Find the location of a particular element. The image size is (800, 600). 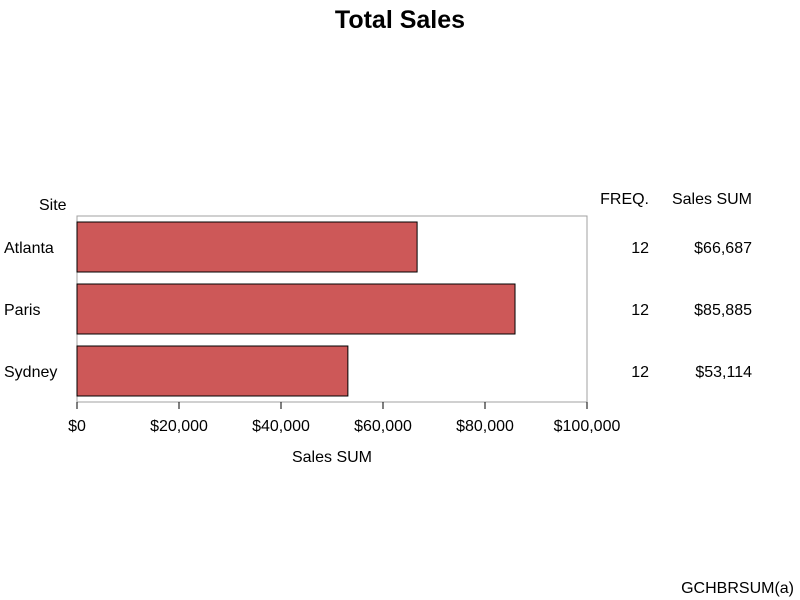

bar-paris is located at coordinates (296, 309).